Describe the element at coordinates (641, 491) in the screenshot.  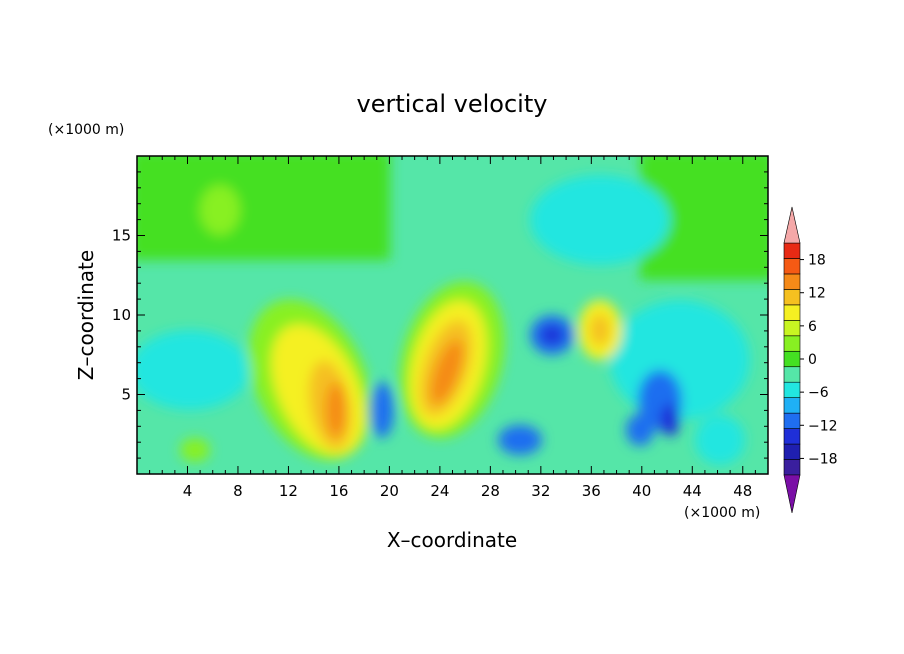
I see `x-tick-label: 40` at that location.